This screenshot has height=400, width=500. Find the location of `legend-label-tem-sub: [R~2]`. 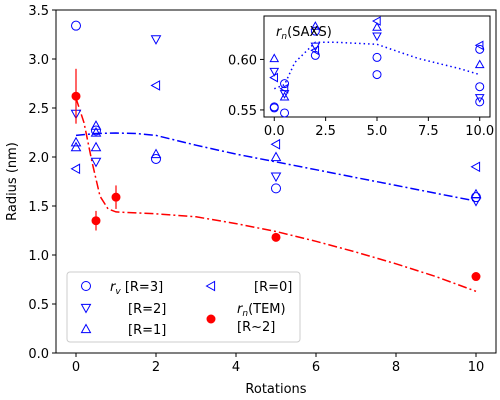

legend-label-tem-sub: [R~2] is located at coordinates (256, 327).